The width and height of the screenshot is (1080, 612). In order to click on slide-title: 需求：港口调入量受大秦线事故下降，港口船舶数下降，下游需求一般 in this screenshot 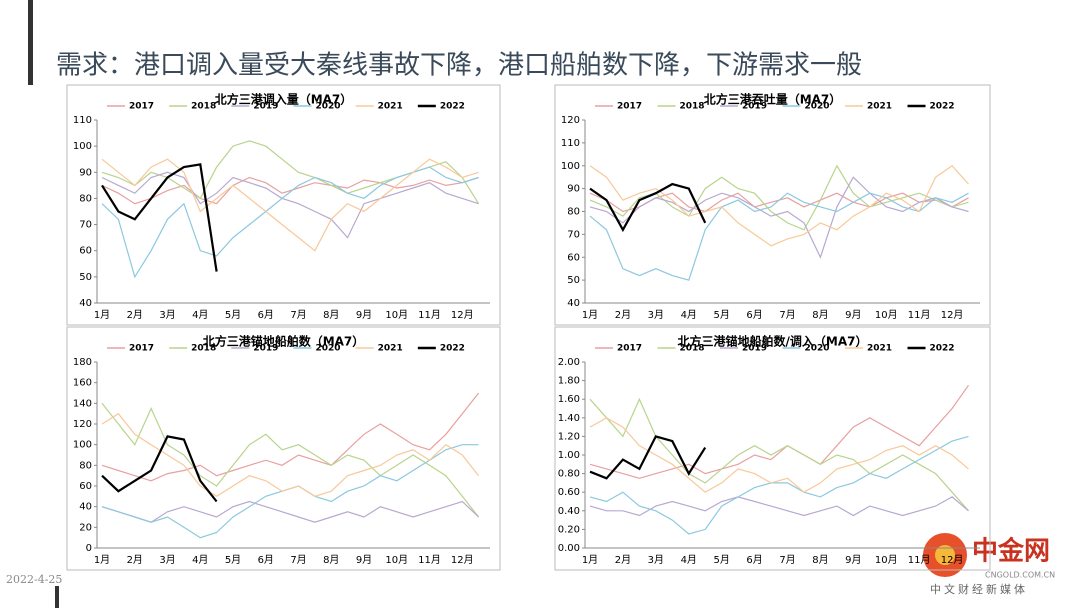, I will do `click(459, 66)`.